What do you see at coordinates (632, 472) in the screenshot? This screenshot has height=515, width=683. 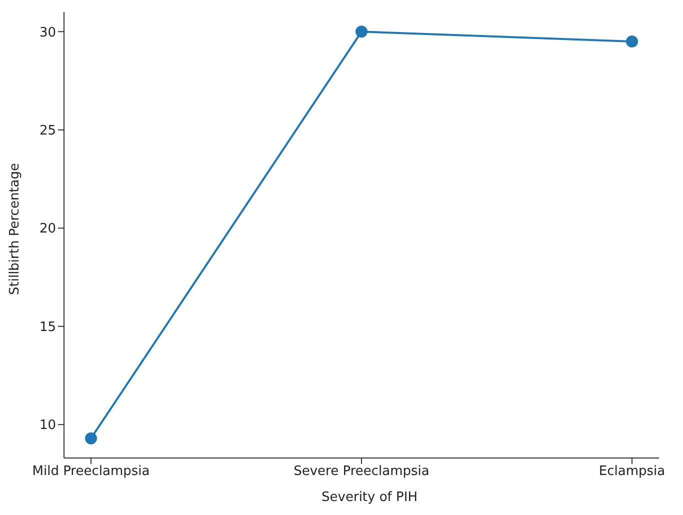 I see `x-tick-label: Eclampsia` at bounding box center [632, 472].